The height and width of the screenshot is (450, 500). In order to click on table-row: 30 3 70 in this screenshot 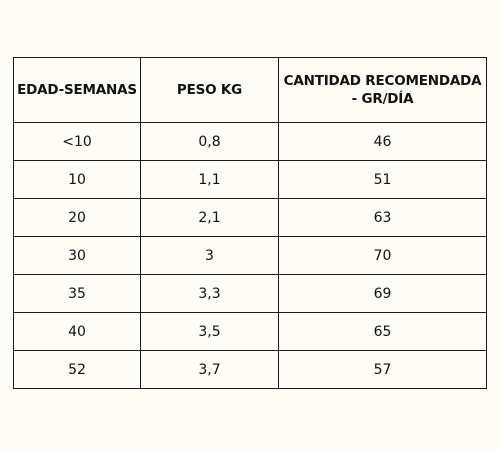, I will do `click(250, 255)`.